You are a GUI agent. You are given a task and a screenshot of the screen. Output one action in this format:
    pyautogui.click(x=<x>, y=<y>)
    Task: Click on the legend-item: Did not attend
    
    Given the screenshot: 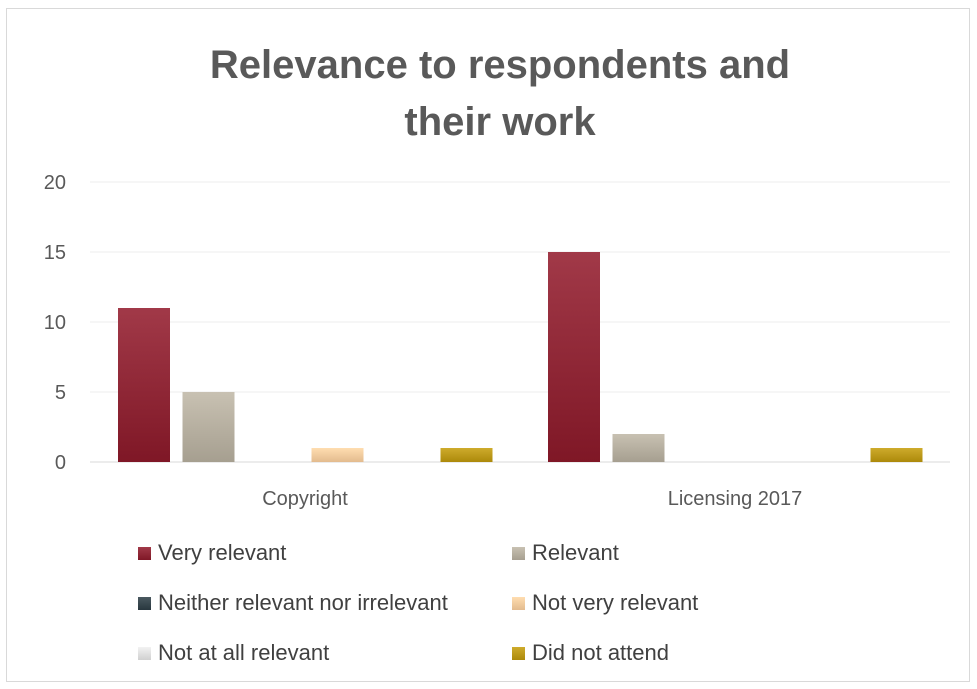 What is the action you would take?
    pyautogui.click(x=590, y=652)
    